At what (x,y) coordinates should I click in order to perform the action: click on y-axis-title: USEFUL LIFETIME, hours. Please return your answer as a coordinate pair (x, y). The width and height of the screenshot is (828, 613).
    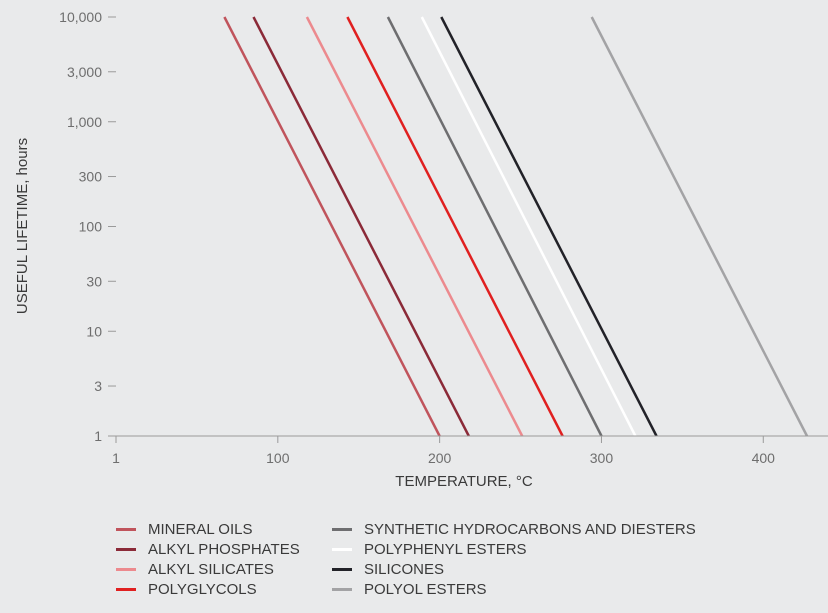
    Looking at the image, I should click on (22, 226).